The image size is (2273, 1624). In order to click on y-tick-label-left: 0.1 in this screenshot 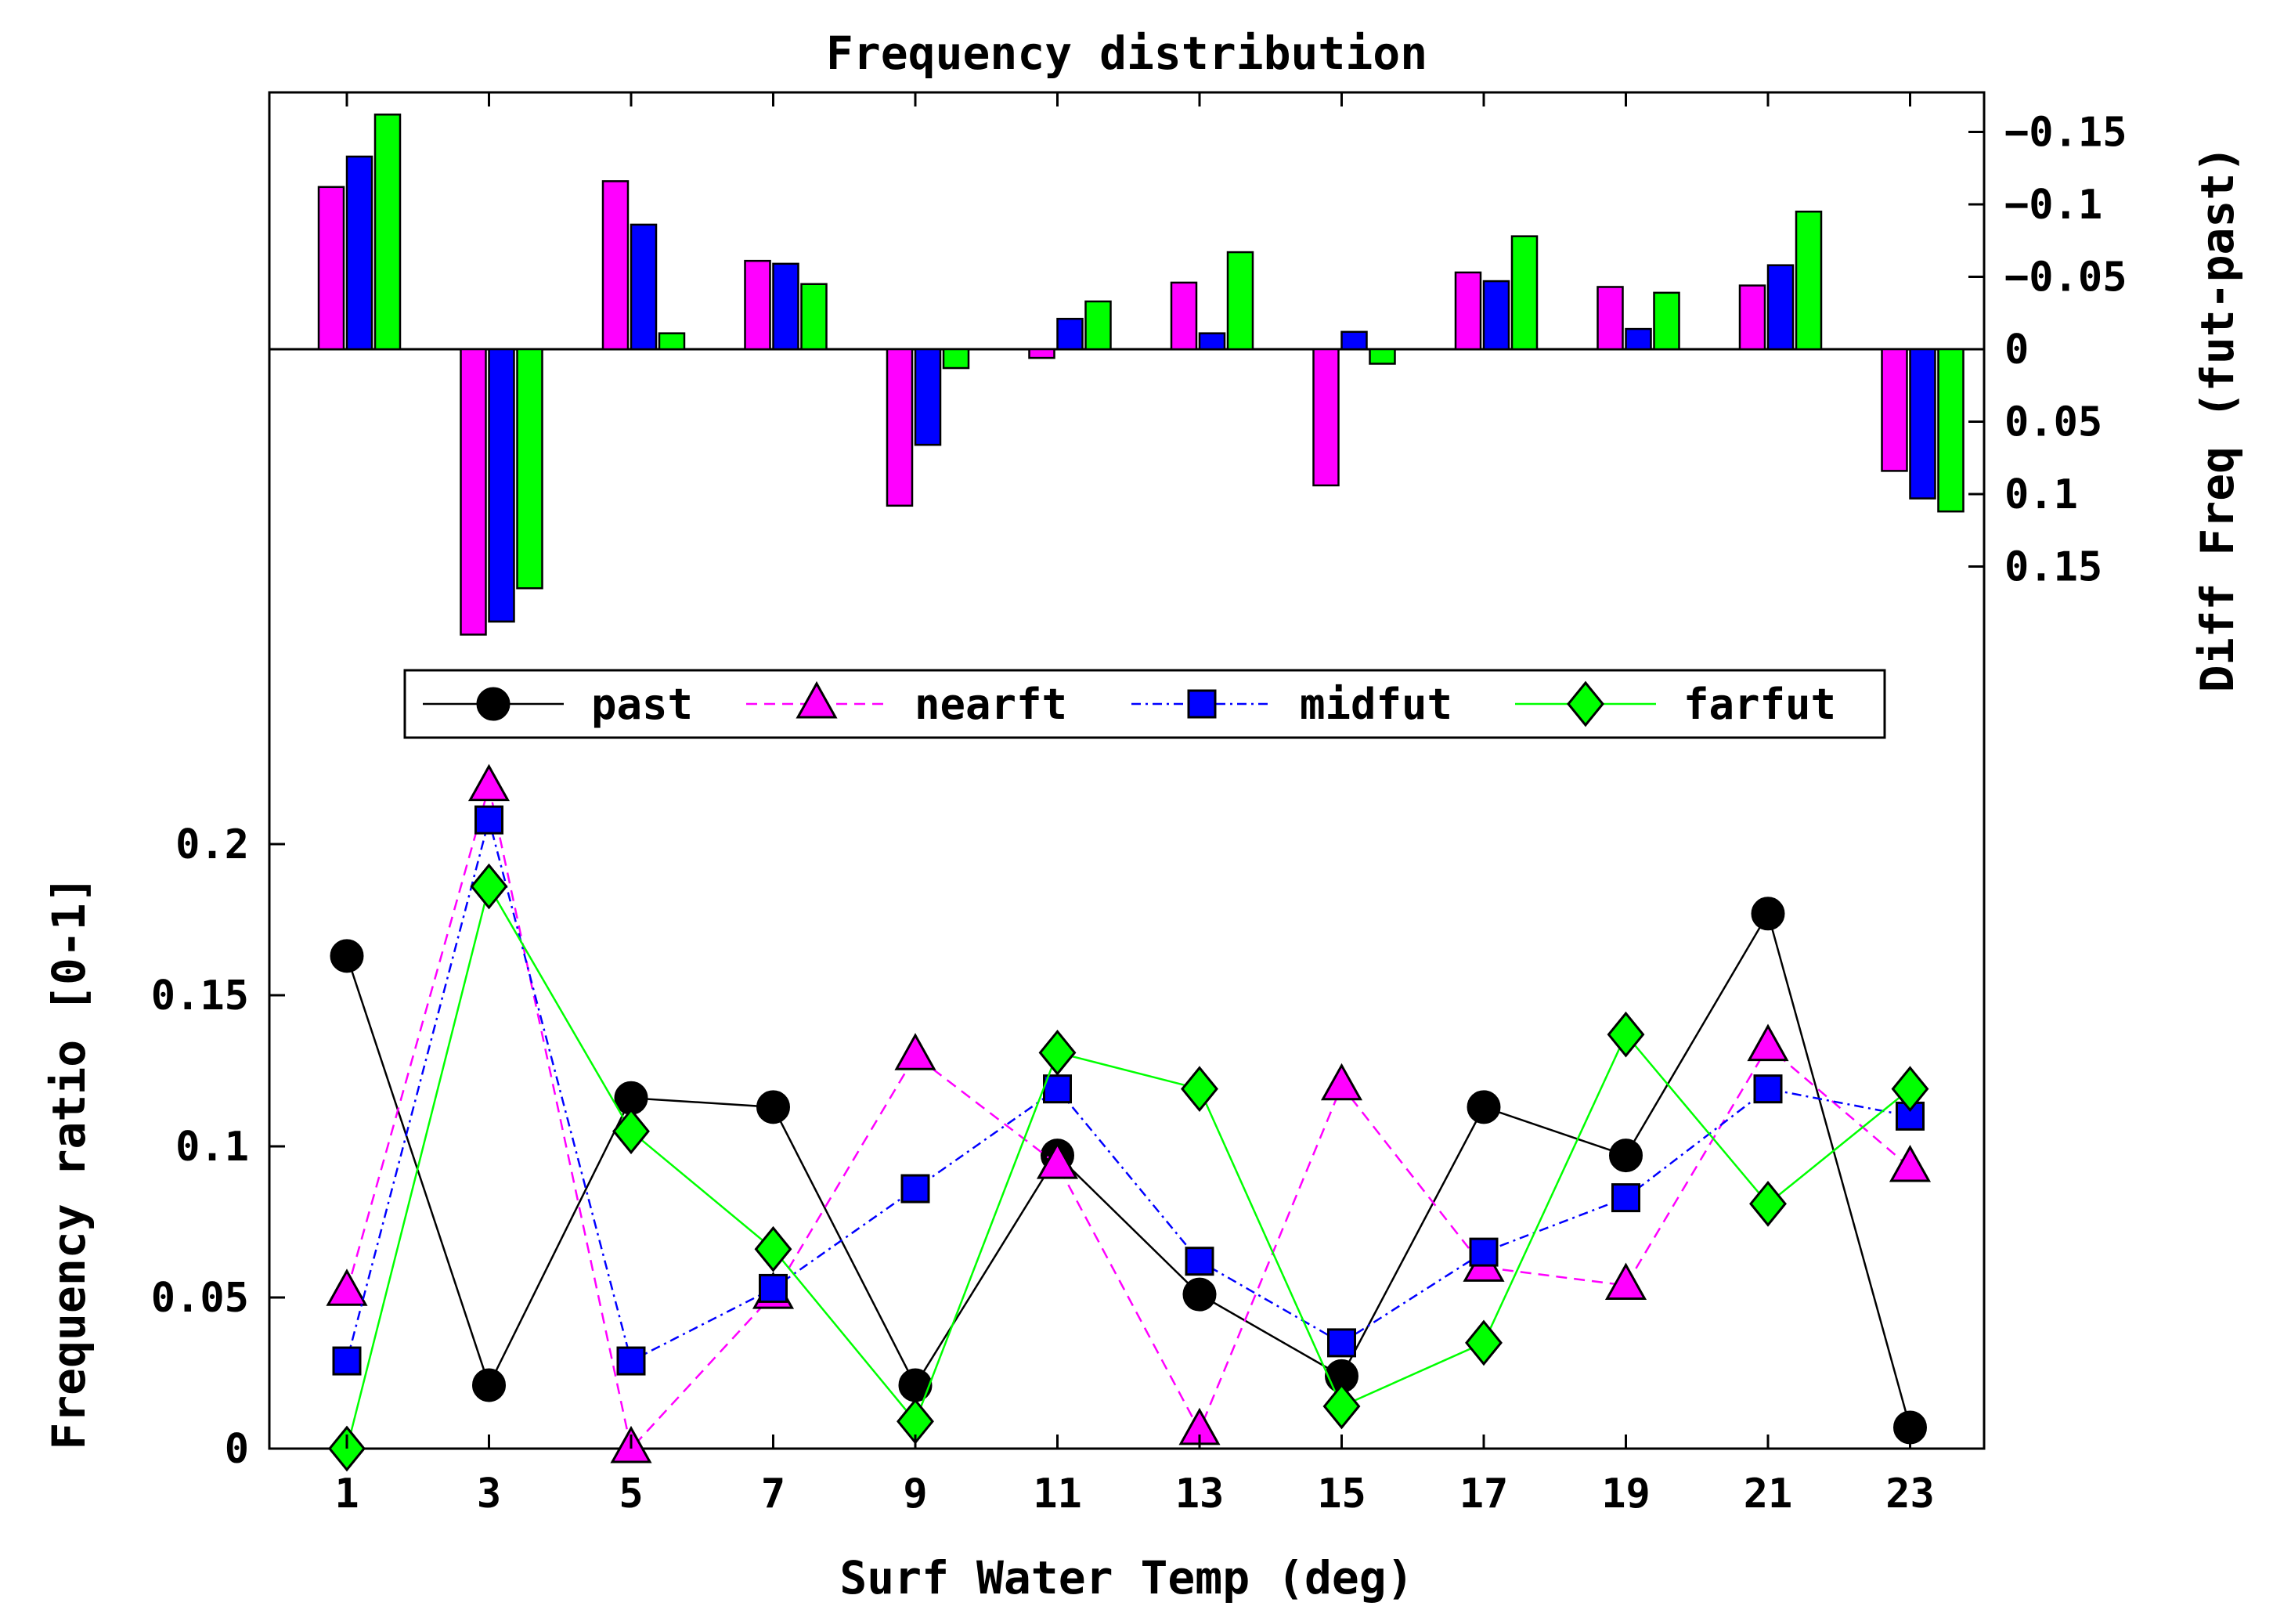, I will do `click(212, 1147)`.